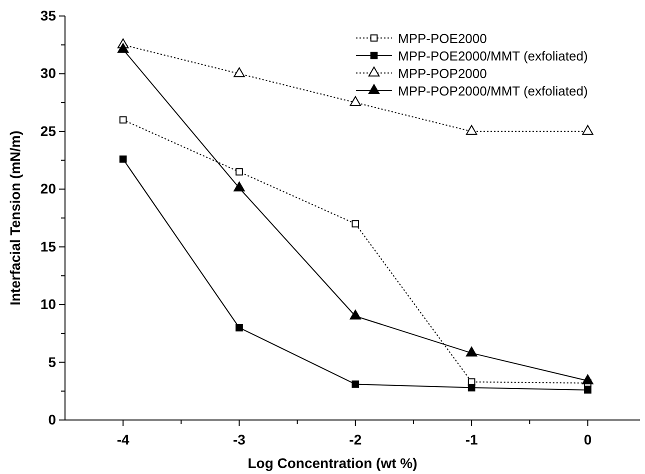 The width and height of the screenshot is (645, 474). Describe the element at coordinates (239, 439) in the screenshot. I see `x-tick-label: -3` at that location.